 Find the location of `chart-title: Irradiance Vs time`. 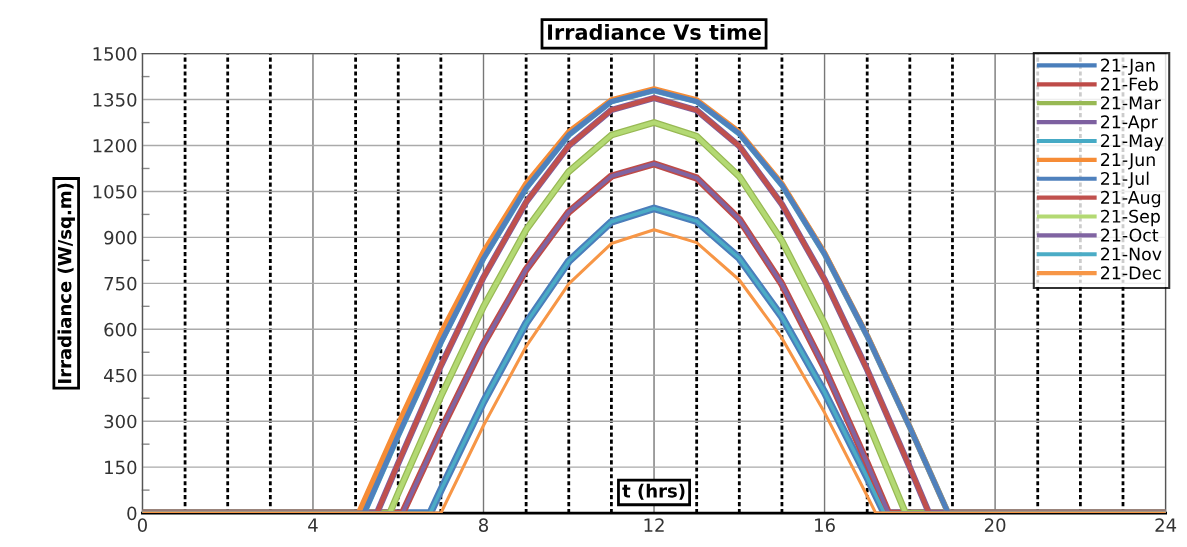

chart-title: Irradiance Vs time is located at coordinates (654, 32).